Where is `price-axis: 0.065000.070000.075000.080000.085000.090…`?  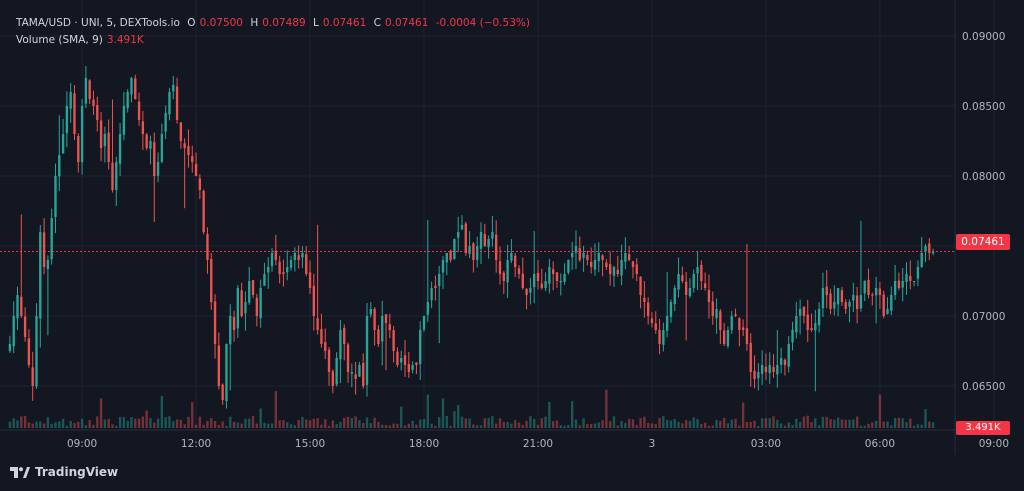 price-axis: 0.065000.070000.075000.080000.085000.090… is located at coordinates (983, 212).